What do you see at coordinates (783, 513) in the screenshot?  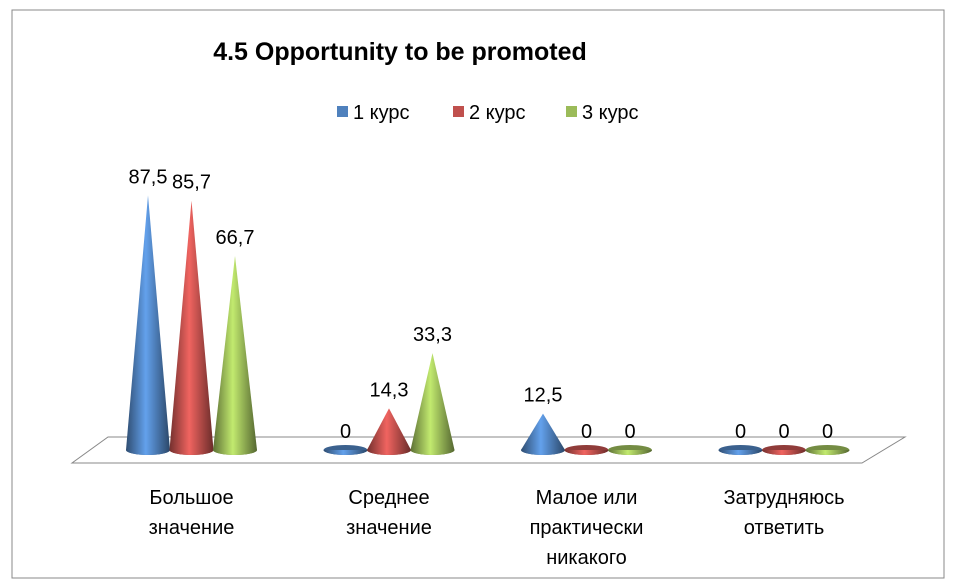 I see `x-tick-label: Затрудняюсь ответить` at bounding box center [783, 513].